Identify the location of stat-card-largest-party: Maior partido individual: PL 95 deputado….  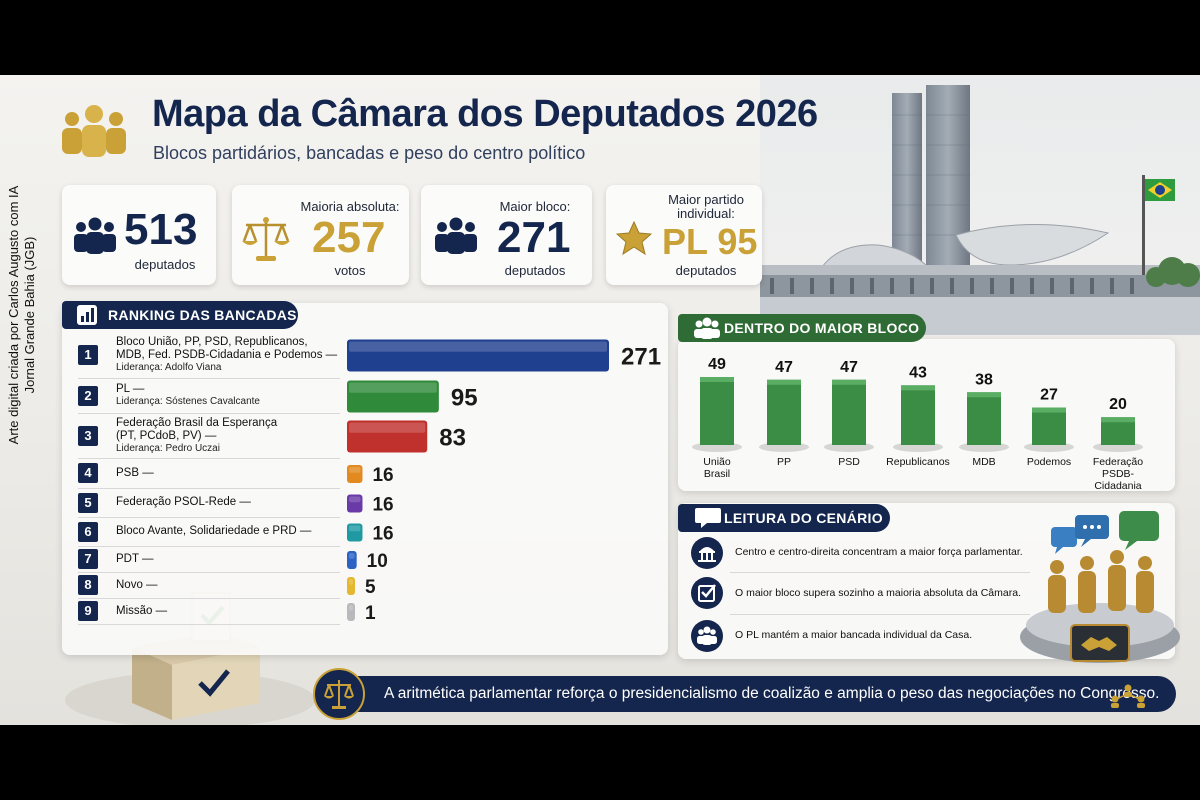
(684, 235).